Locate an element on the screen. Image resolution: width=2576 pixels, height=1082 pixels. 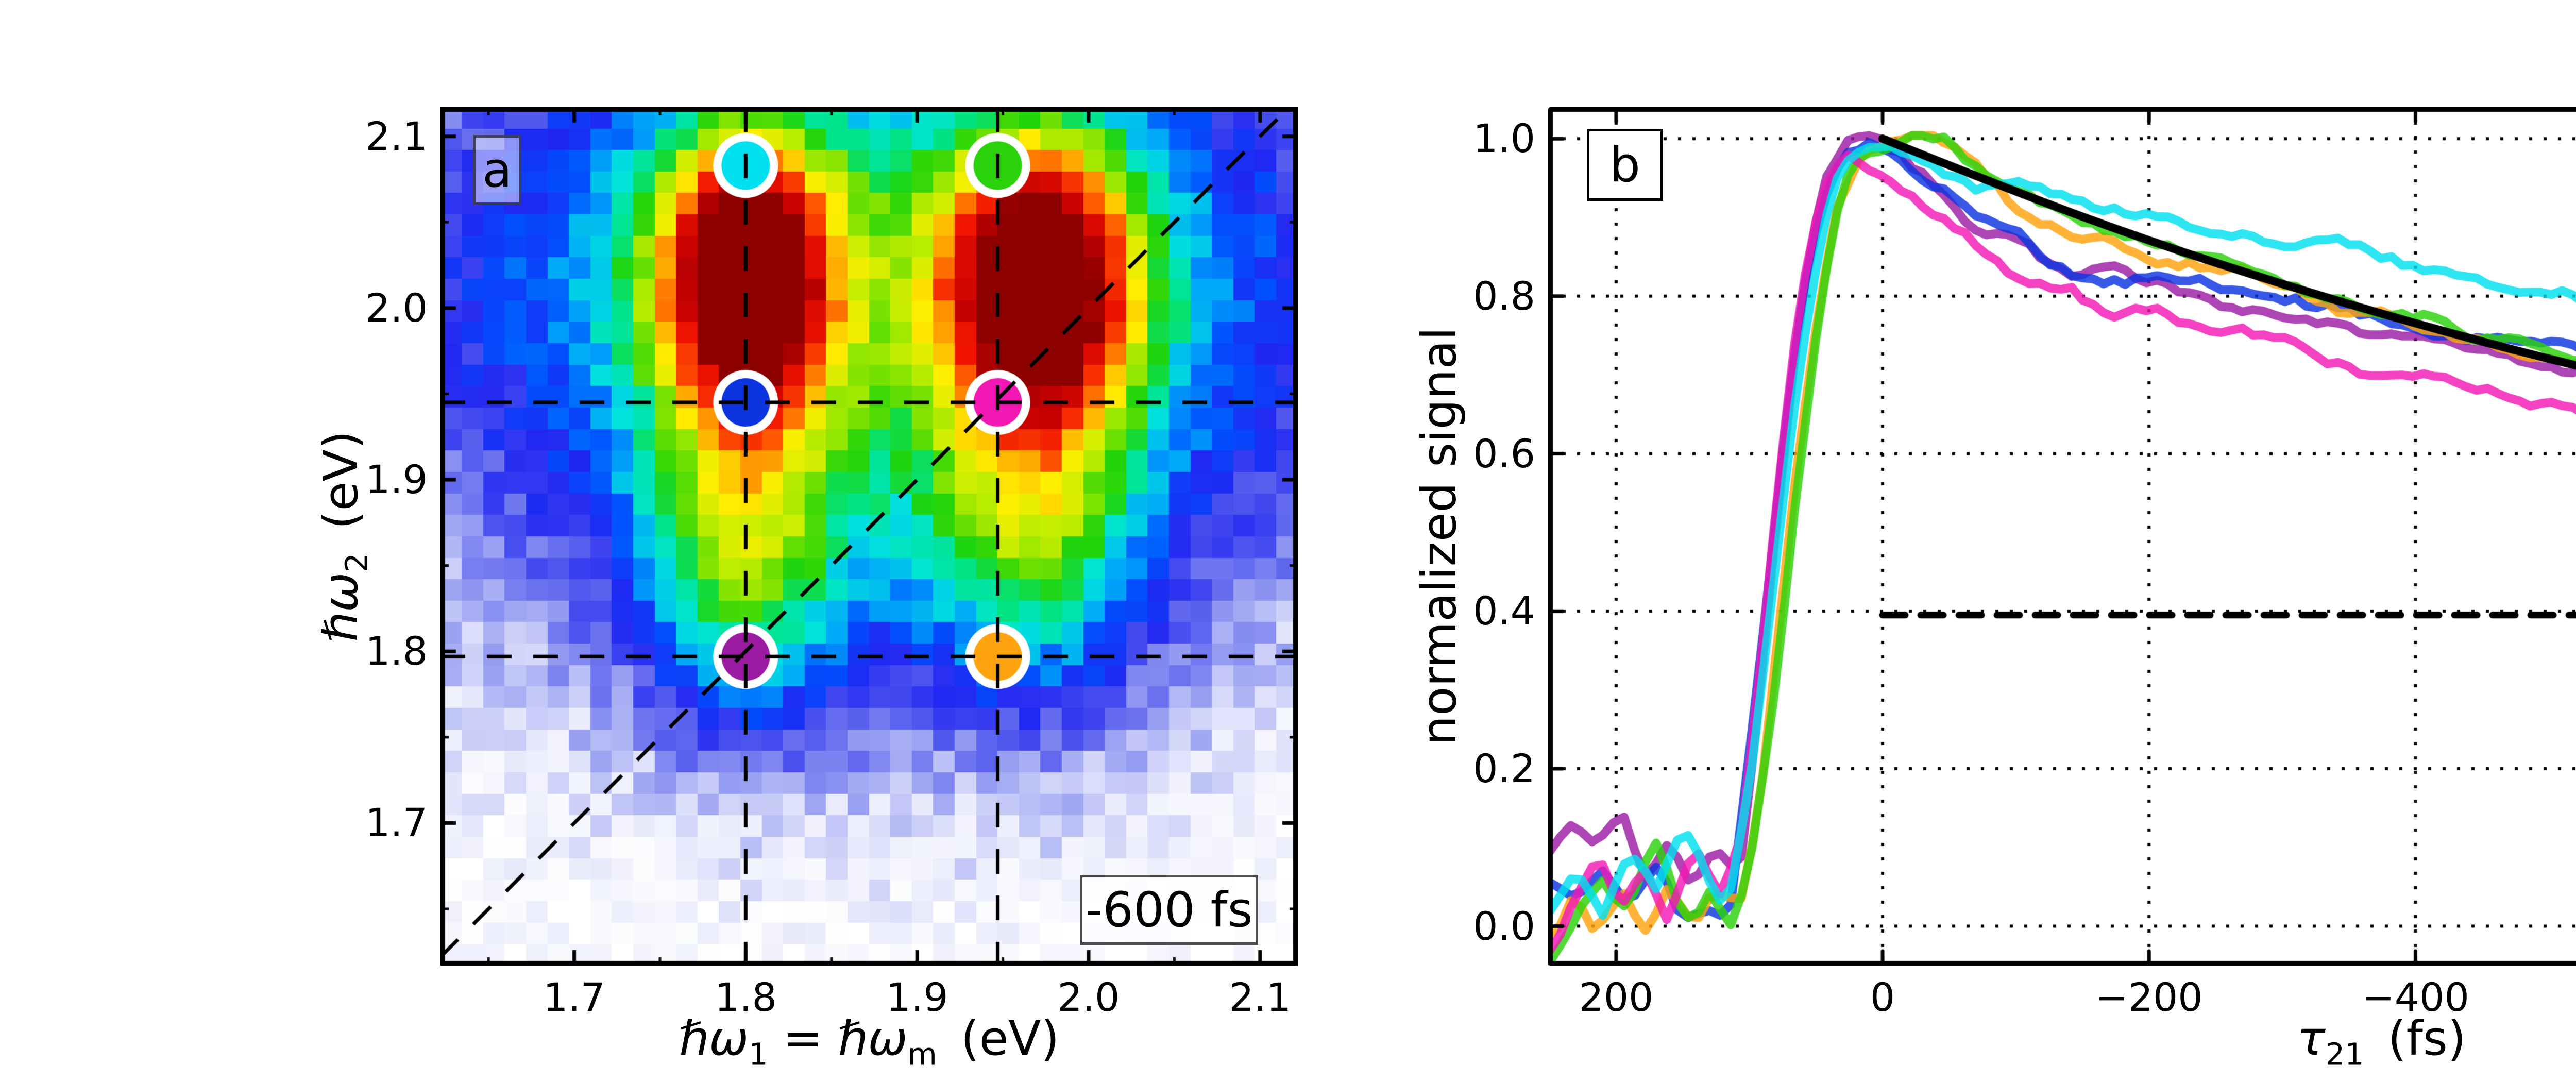
panel-b-ytick-label: 1.0 is located at coordinates (1504, 139).